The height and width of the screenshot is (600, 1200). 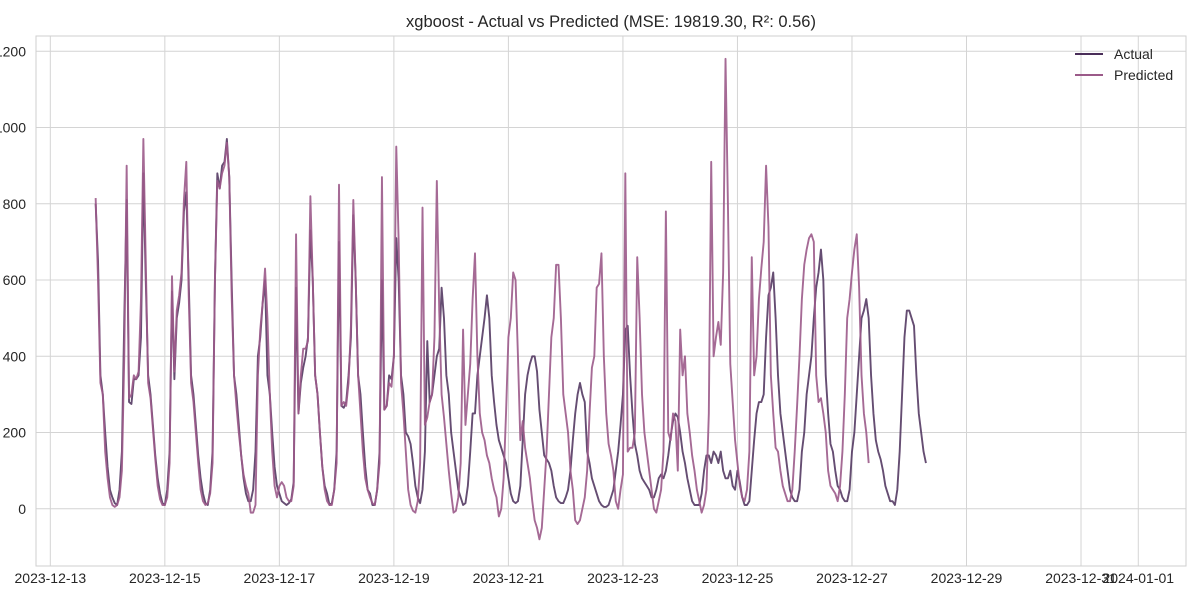 I want to click on y-tick-label: 0, so click(x=22, y=509).